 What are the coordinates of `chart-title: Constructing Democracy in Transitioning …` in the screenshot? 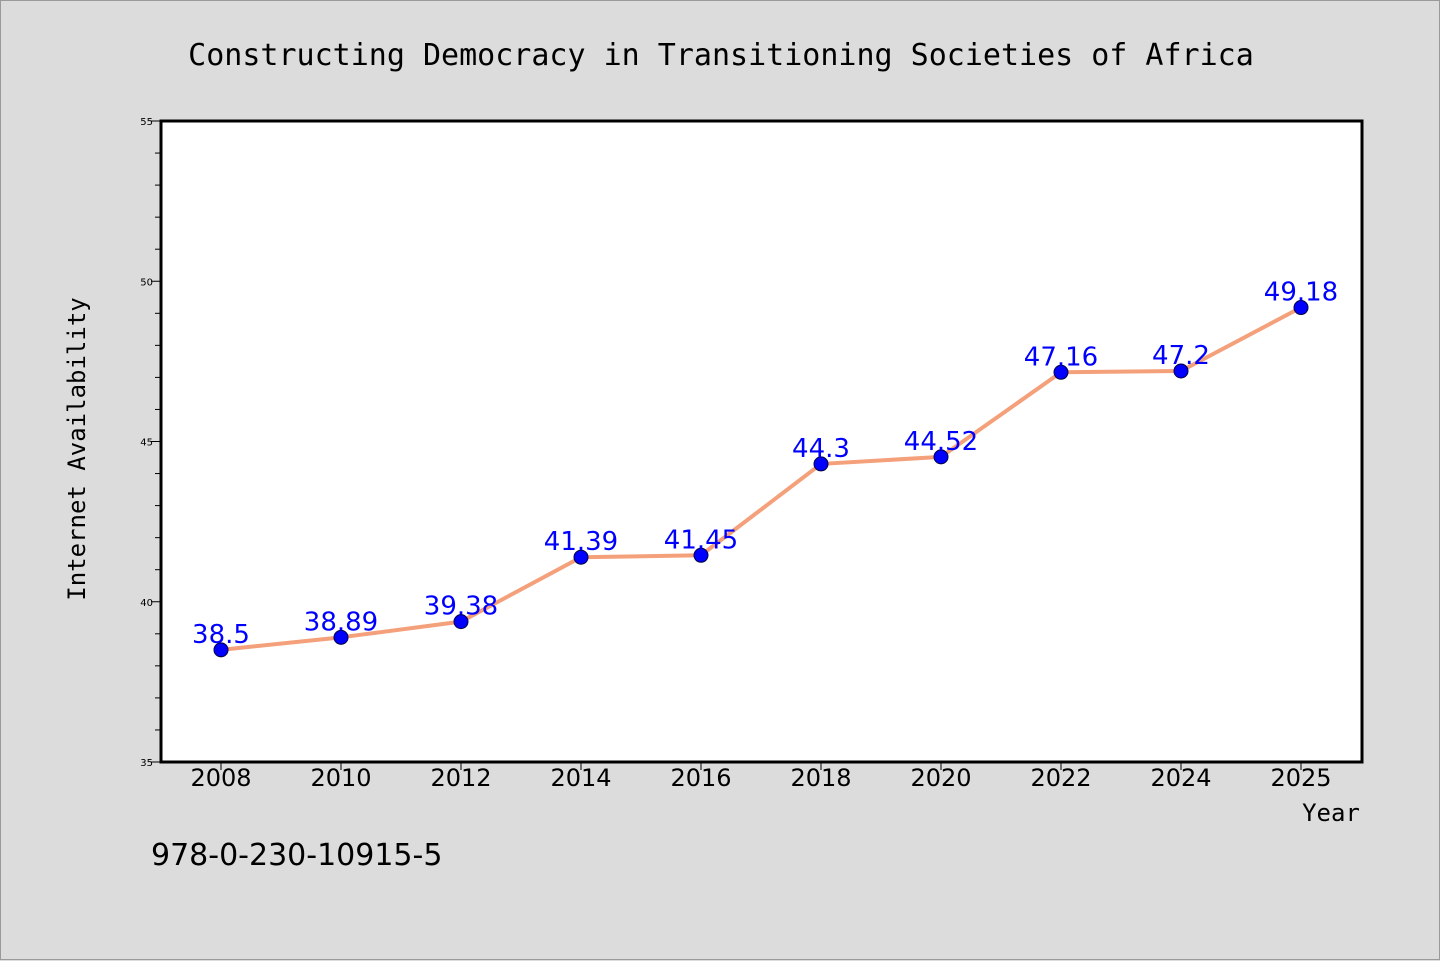 It's located at (721, 55).